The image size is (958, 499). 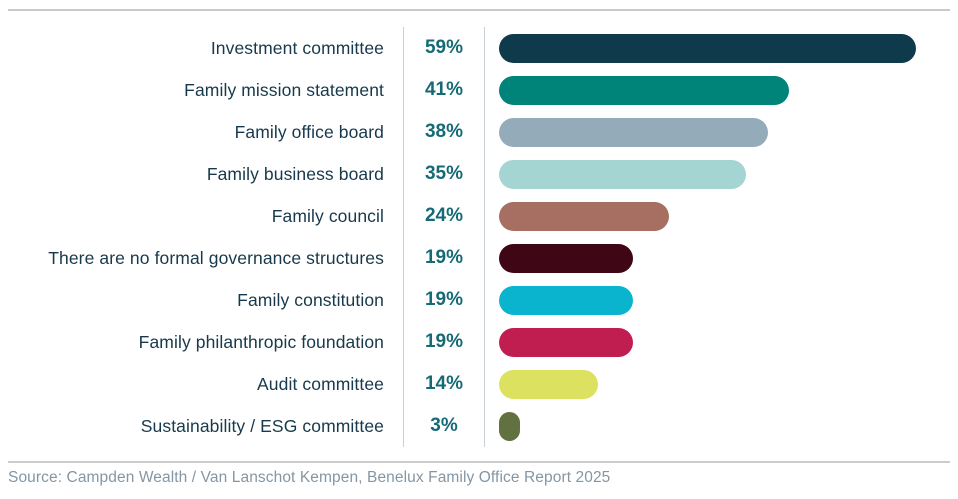 I want to click on chart-row: Family philanthropic foundation 19%, so click(x=479, y=342).